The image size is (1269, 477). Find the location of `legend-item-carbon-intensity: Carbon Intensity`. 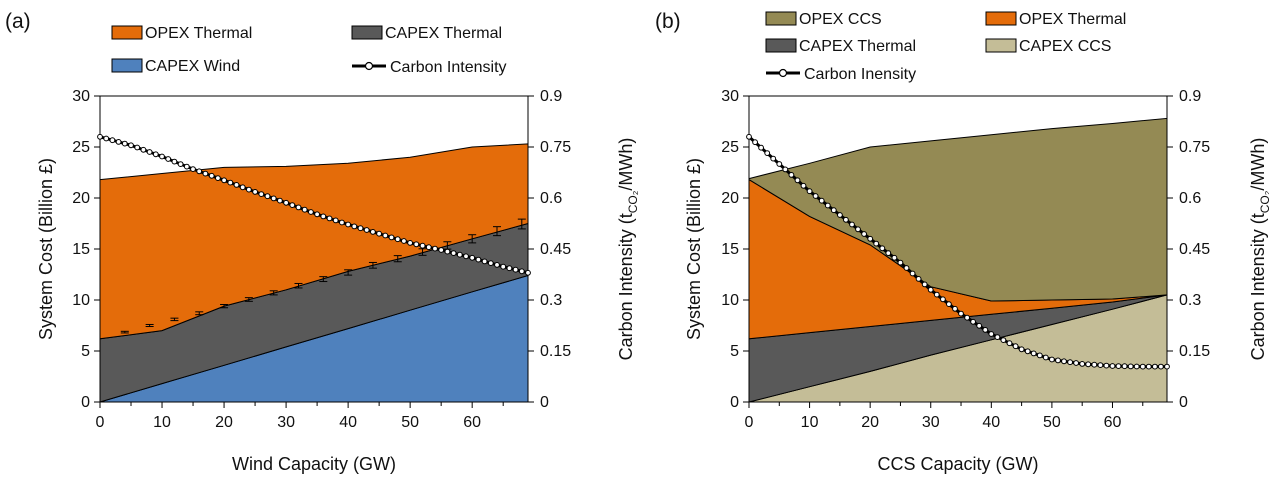

legend-item-carbon-intensity: Carbon Intensity is located at coordinates (429, 67).